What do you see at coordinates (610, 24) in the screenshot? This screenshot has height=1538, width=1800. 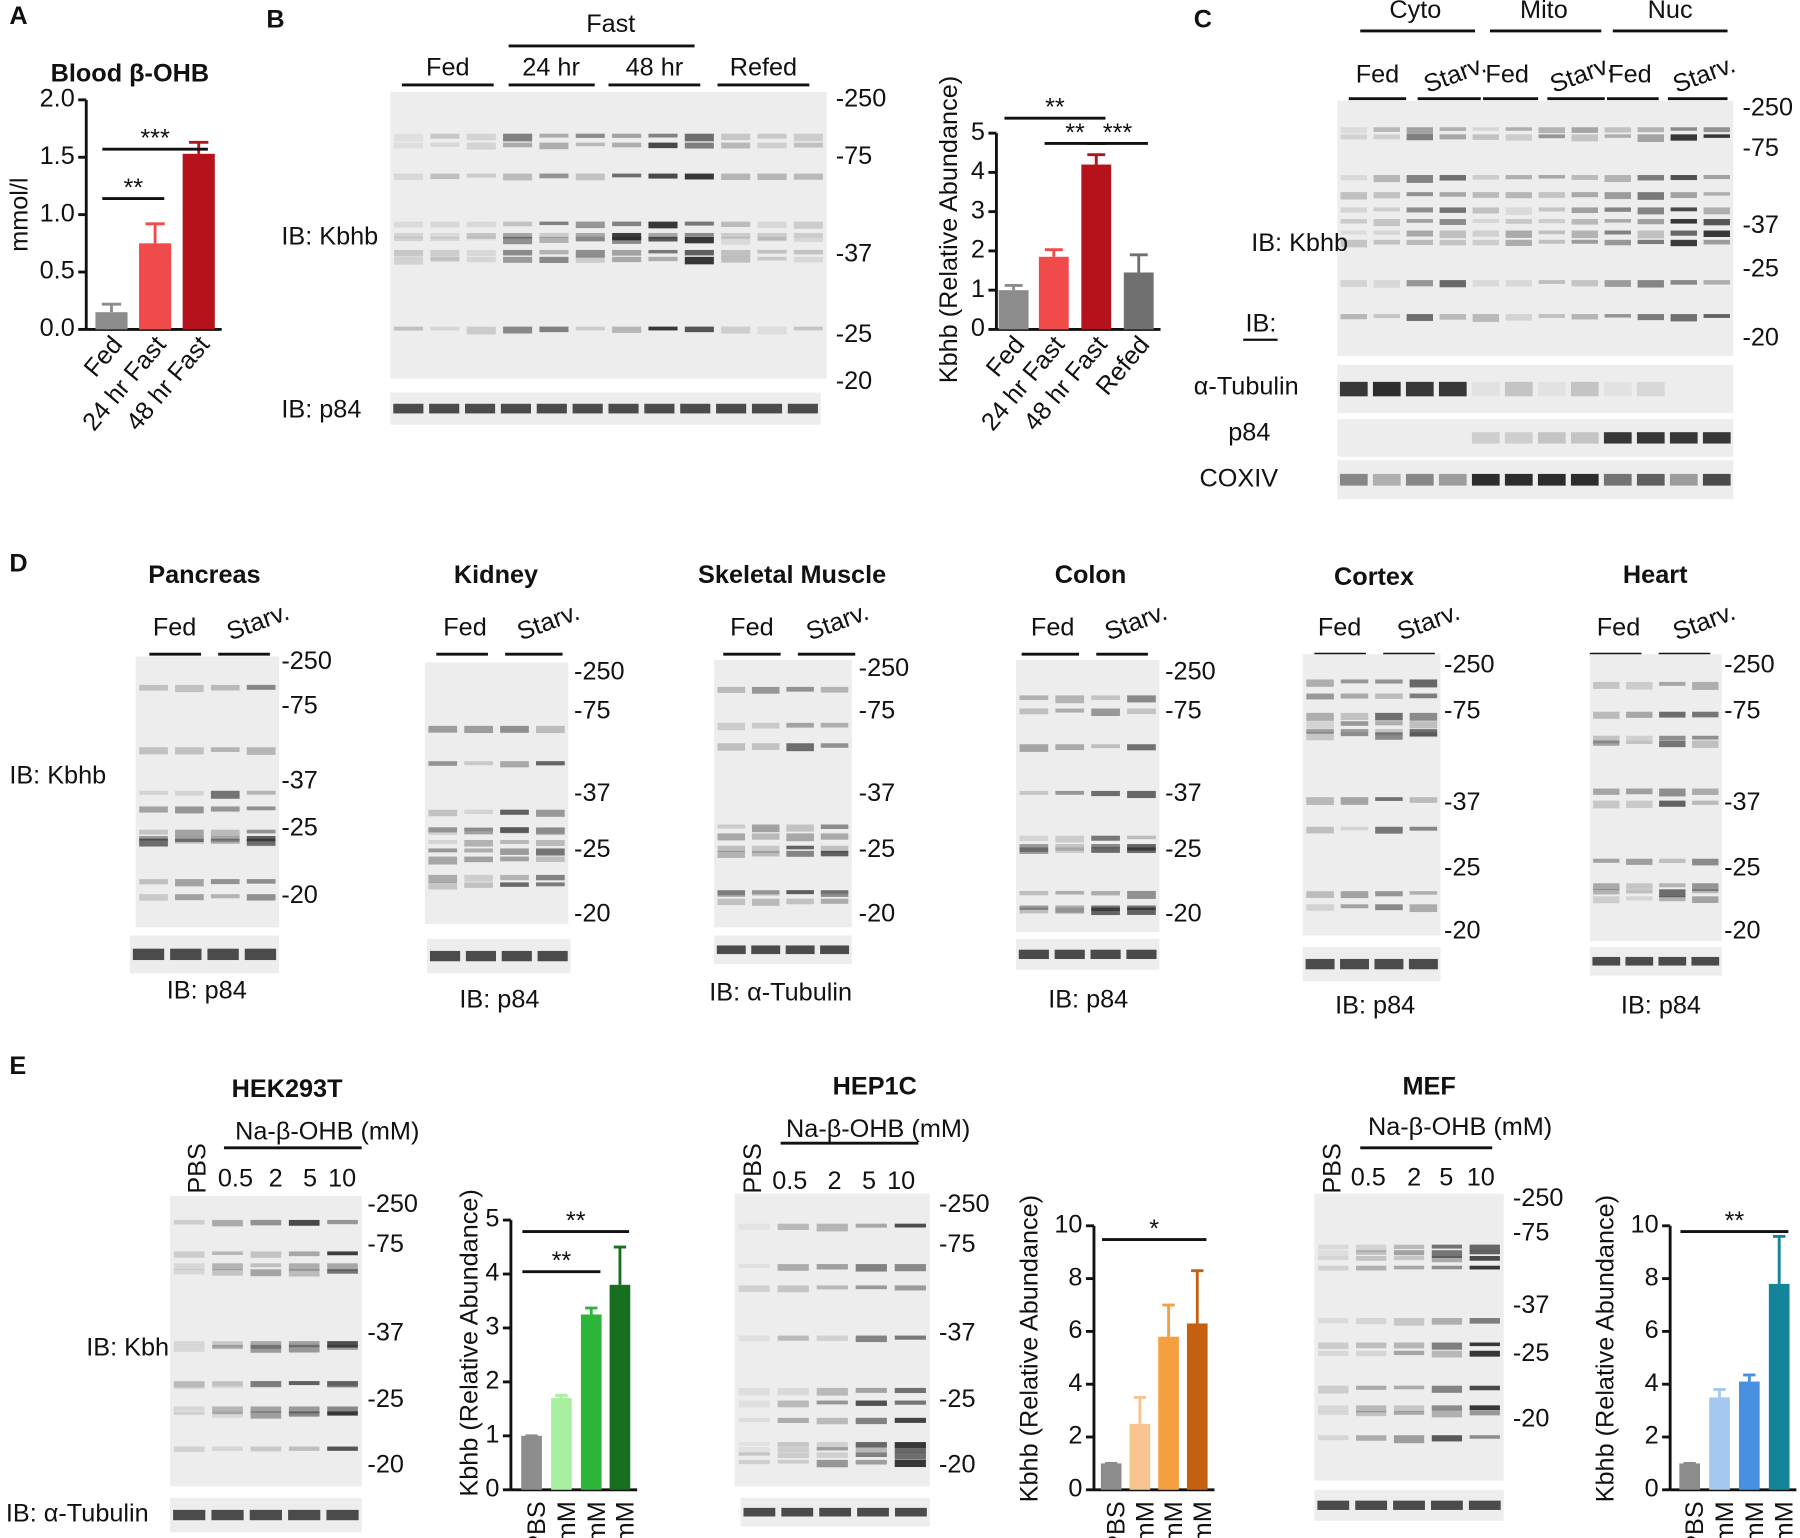 I see `label: Fast` at bounding box center [610, 24].